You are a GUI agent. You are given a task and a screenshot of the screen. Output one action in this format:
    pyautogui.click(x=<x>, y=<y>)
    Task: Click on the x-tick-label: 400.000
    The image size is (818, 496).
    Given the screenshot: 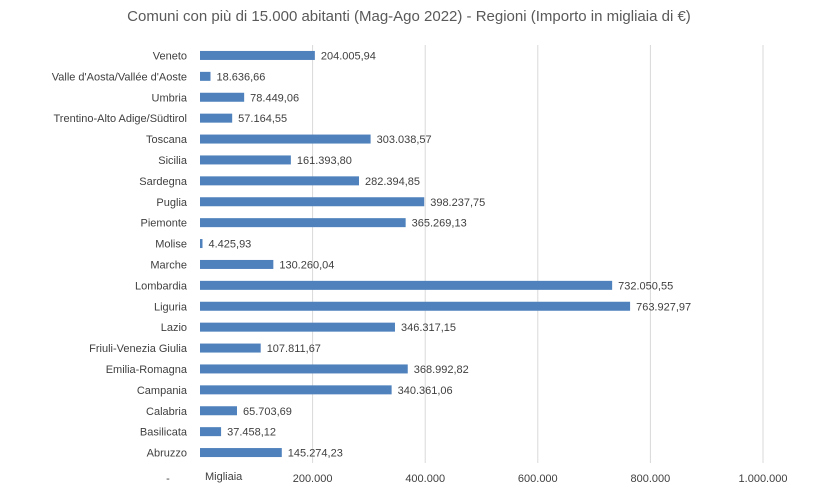 What is the action you would take?
    pyautogui.click(x=425, y=479)
    